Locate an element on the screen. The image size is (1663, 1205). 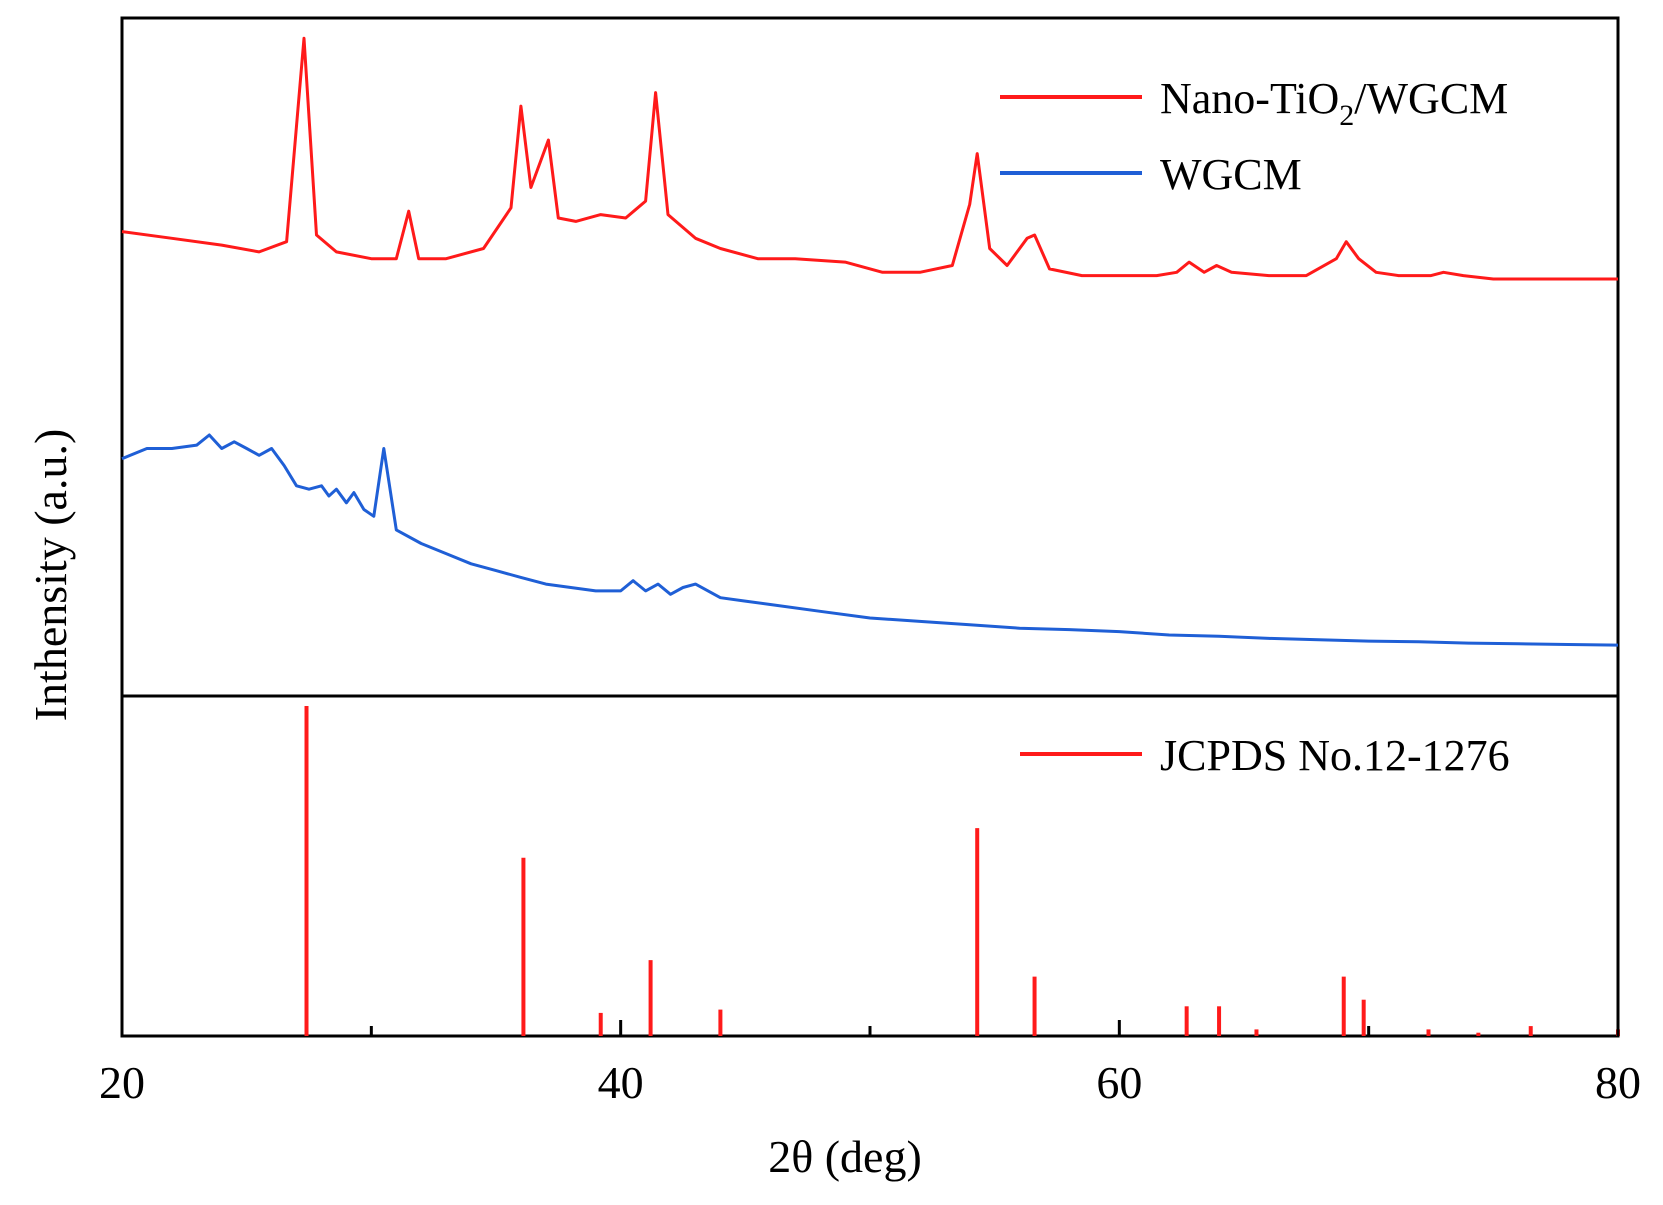
legend-upper: Nano-TiO2/WGCM WGCM is located at coordinates (1254, 136).